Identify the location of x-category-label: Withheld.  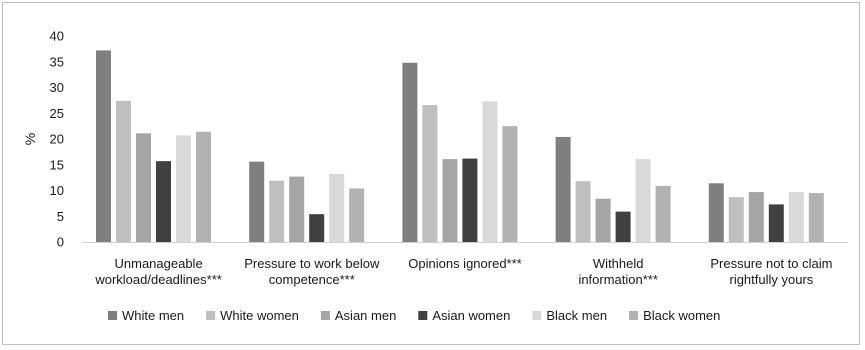
(618, 263).